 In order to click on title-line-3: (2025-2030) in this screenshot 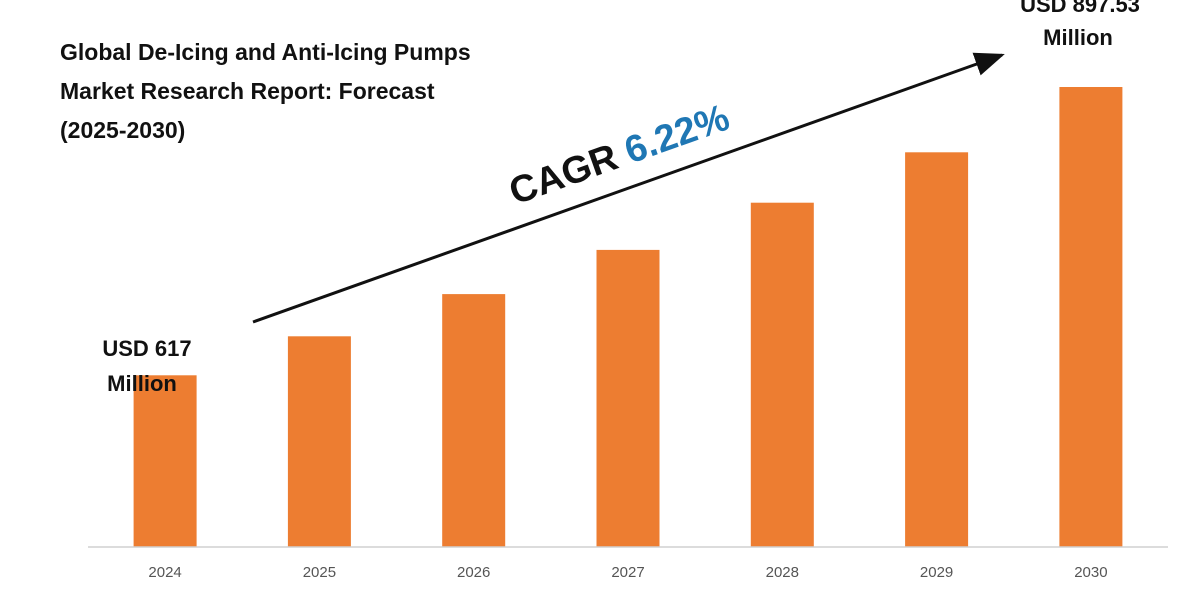, I will do `click(122, 130)`.